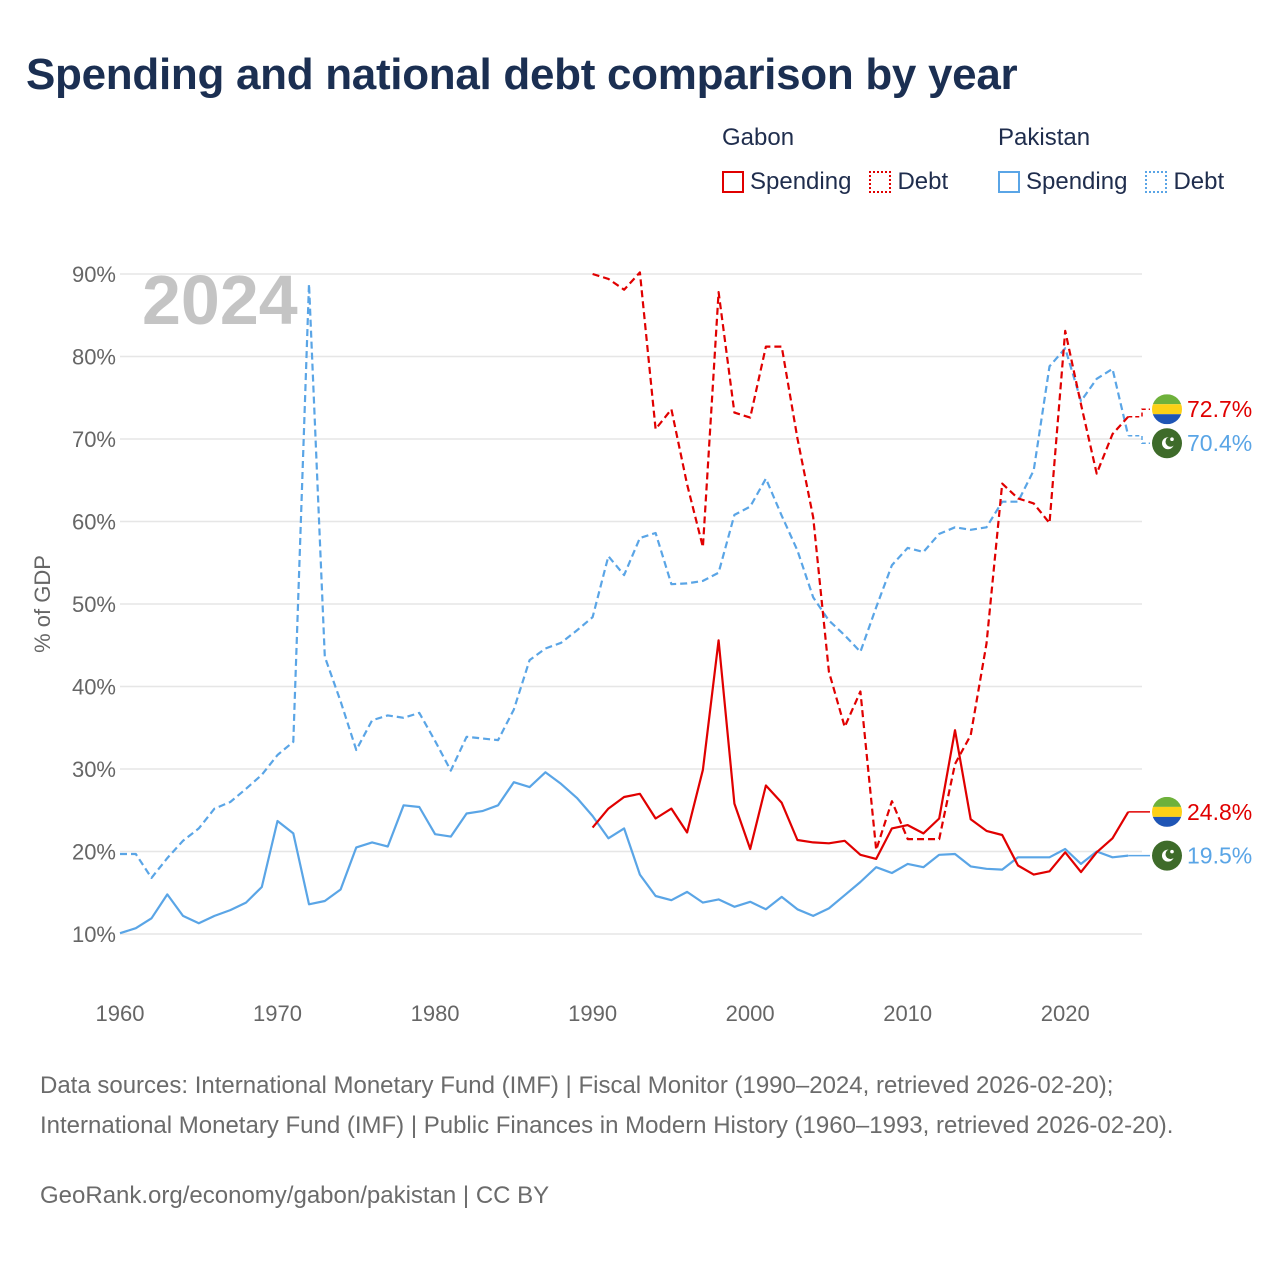 This screenshot has height=1280, width=1280. Describe the element at coordinates (120, 1013) in the screenshot. I see `x-tick-label: 1960` at that location.